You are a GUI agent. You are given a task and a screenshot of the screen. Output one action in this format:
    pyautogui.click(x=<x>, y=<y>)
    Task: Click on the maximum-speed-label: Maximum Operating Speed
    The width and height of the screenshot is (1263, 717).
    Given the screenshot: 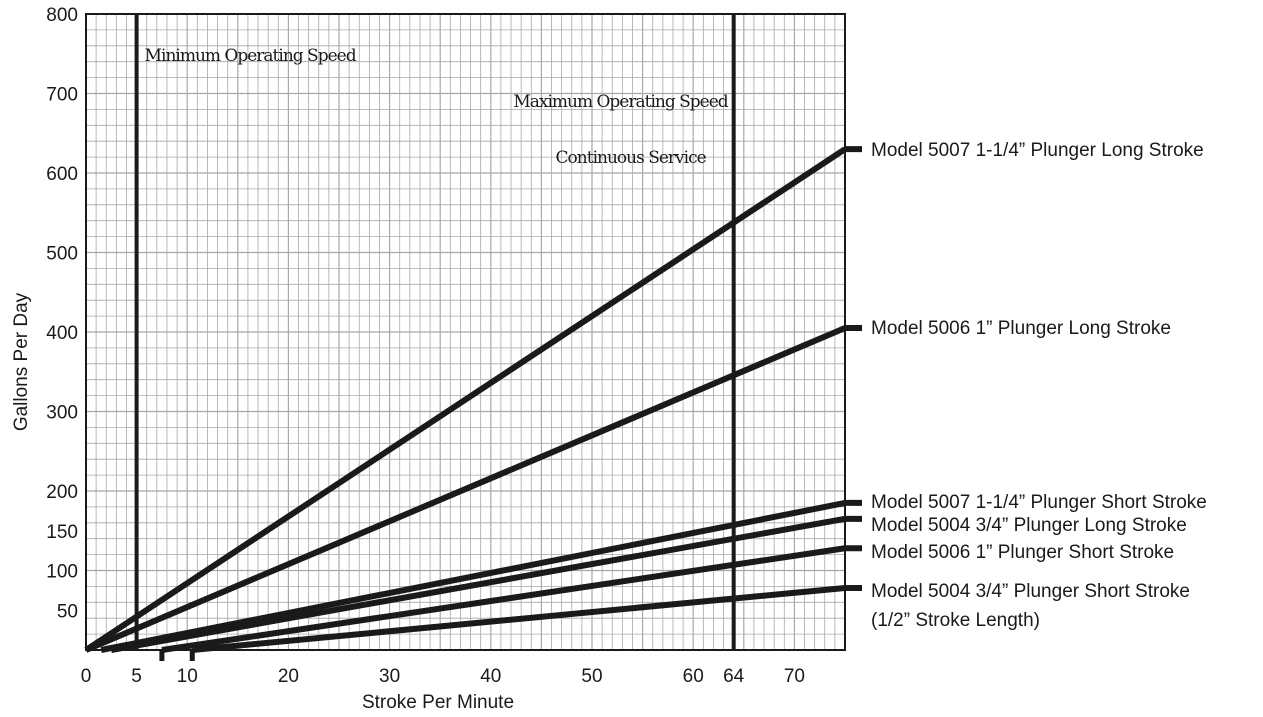 What is the action you would take?
    pyautogui.click(x=620, y=102)
    